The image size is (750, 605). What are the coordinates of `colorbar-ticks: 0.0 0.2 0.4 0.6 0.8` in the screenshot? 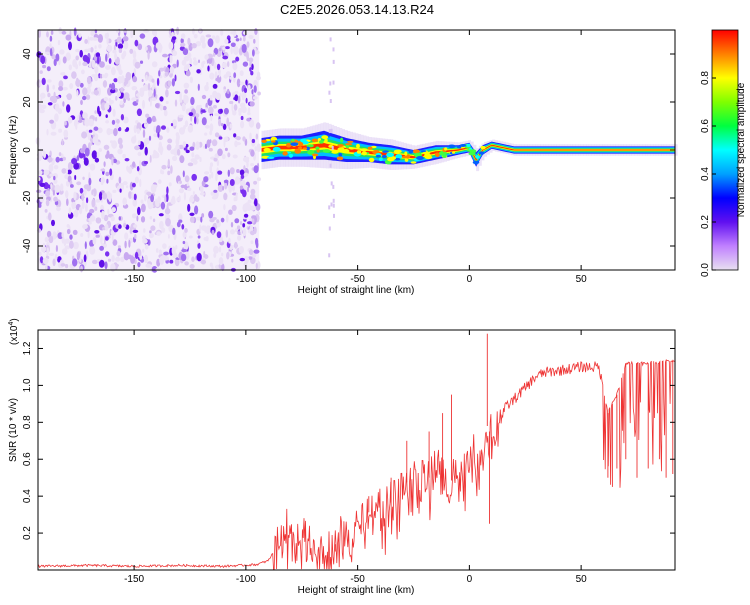 It's located at (708, 174).